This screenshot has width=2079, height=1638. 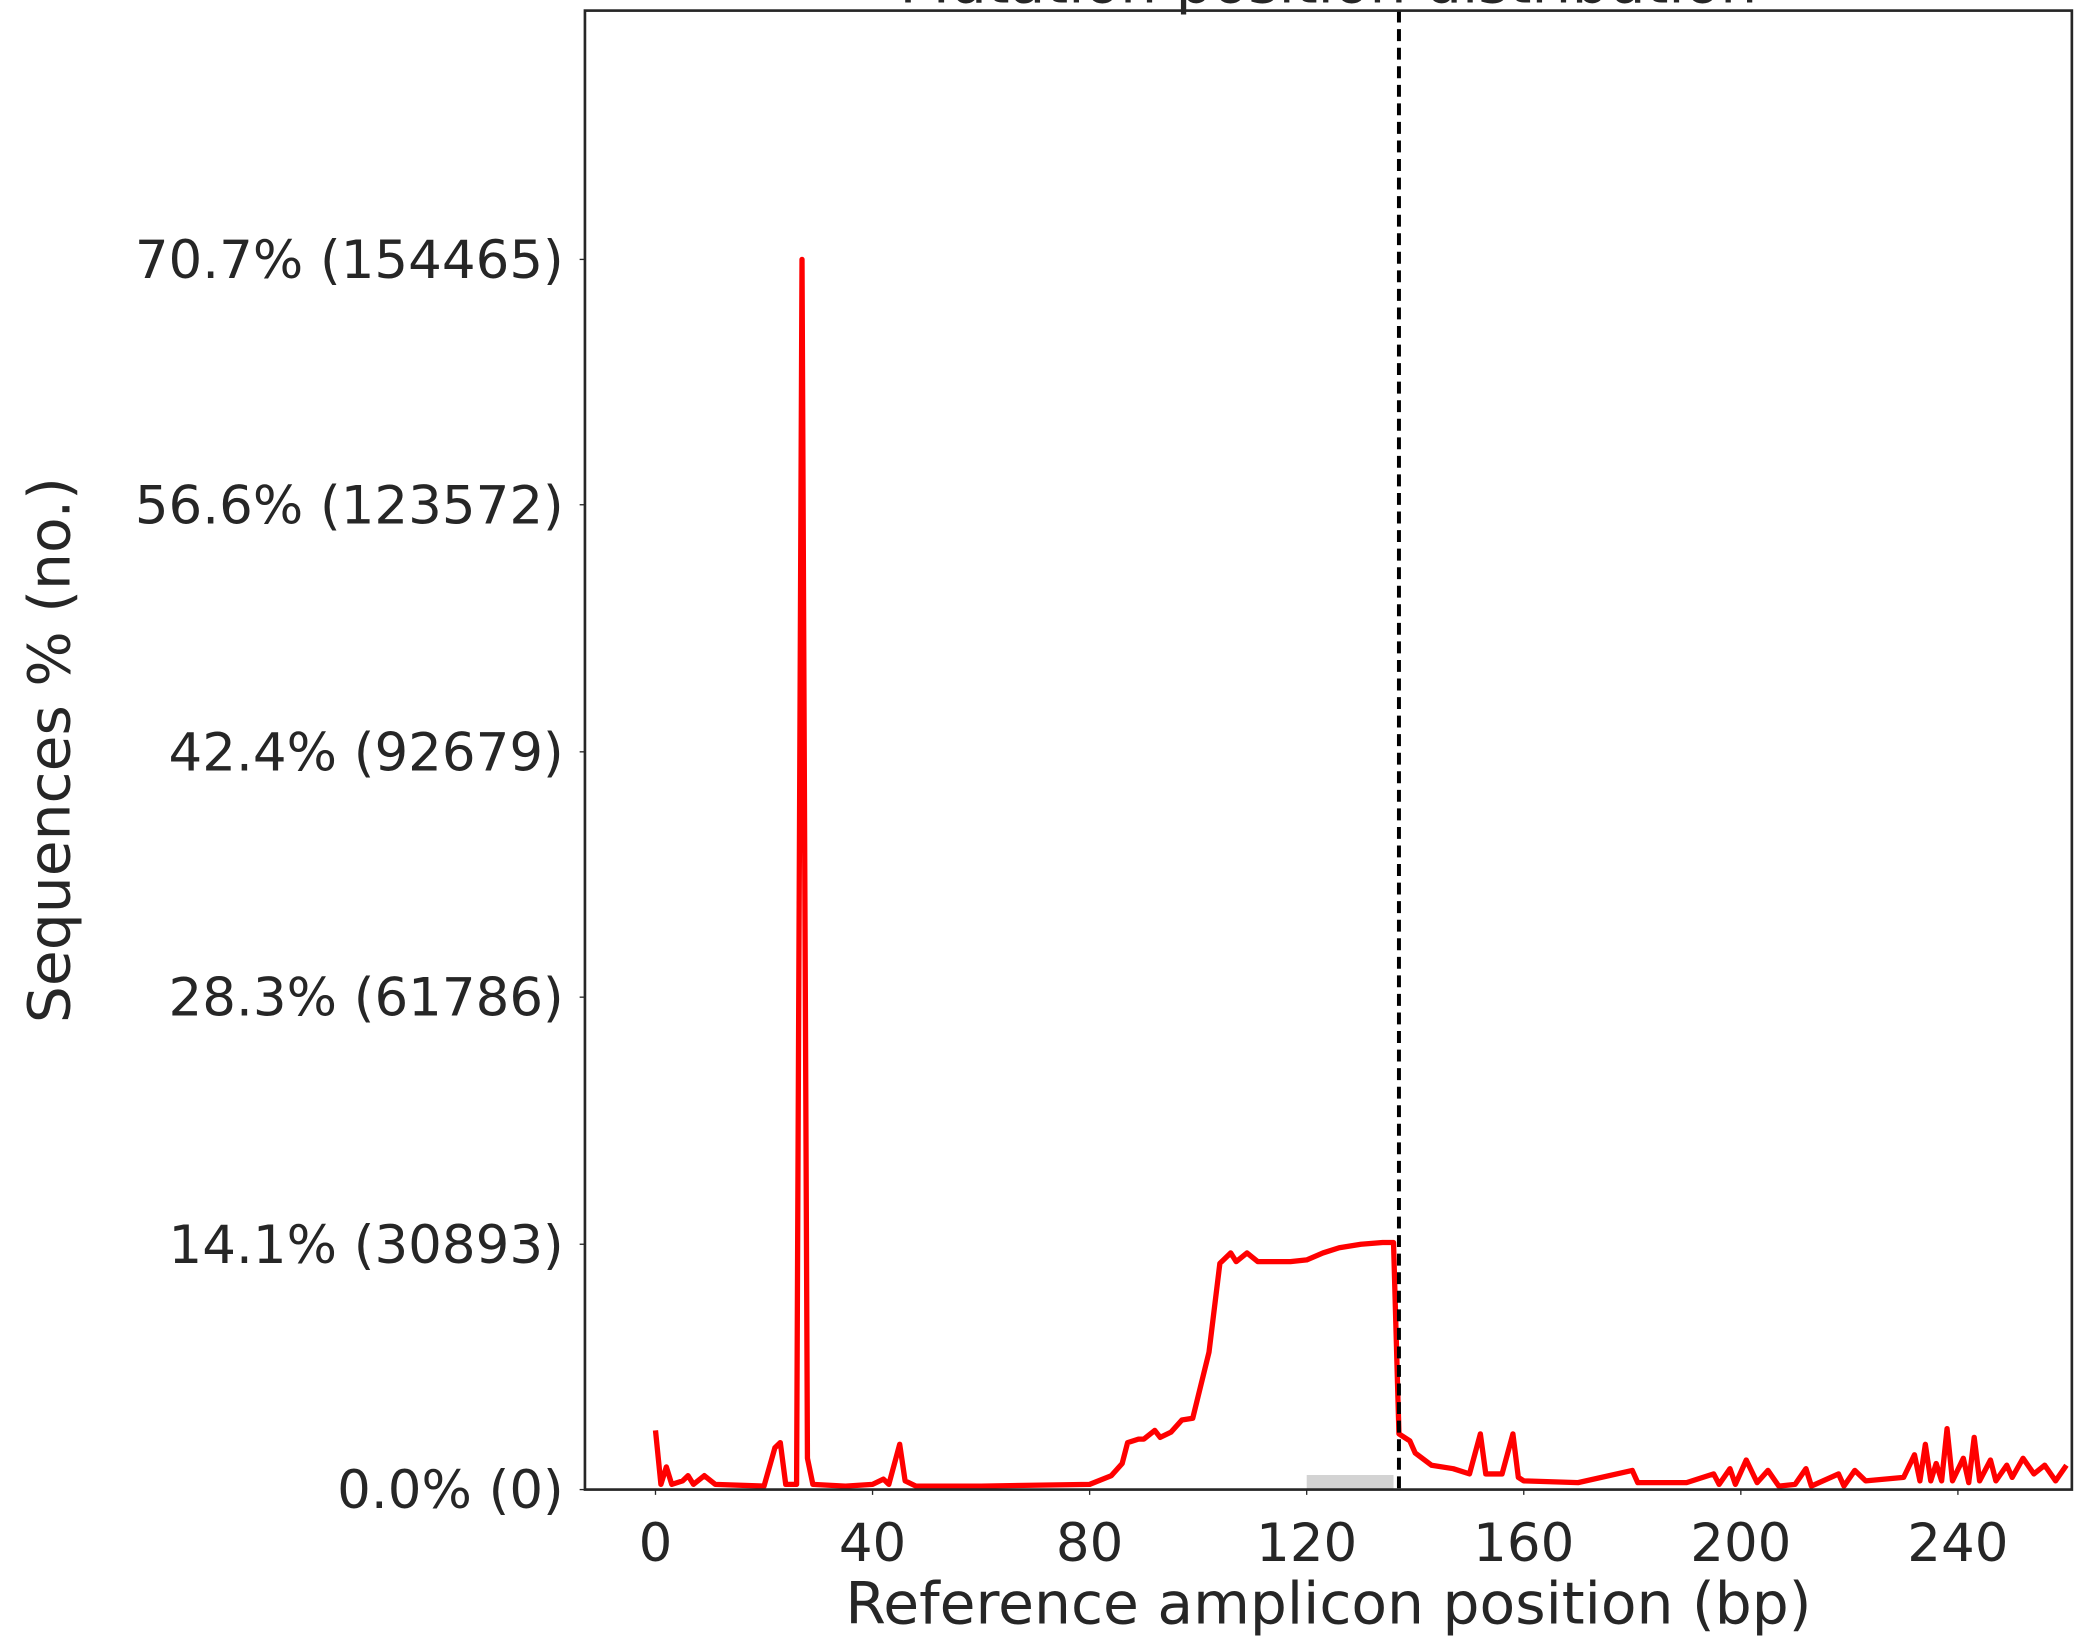 What do you see at coordinates (1350, 1482) in the screenshot?
I see `sgrna-bar` at bounding box center [1350, 1482].